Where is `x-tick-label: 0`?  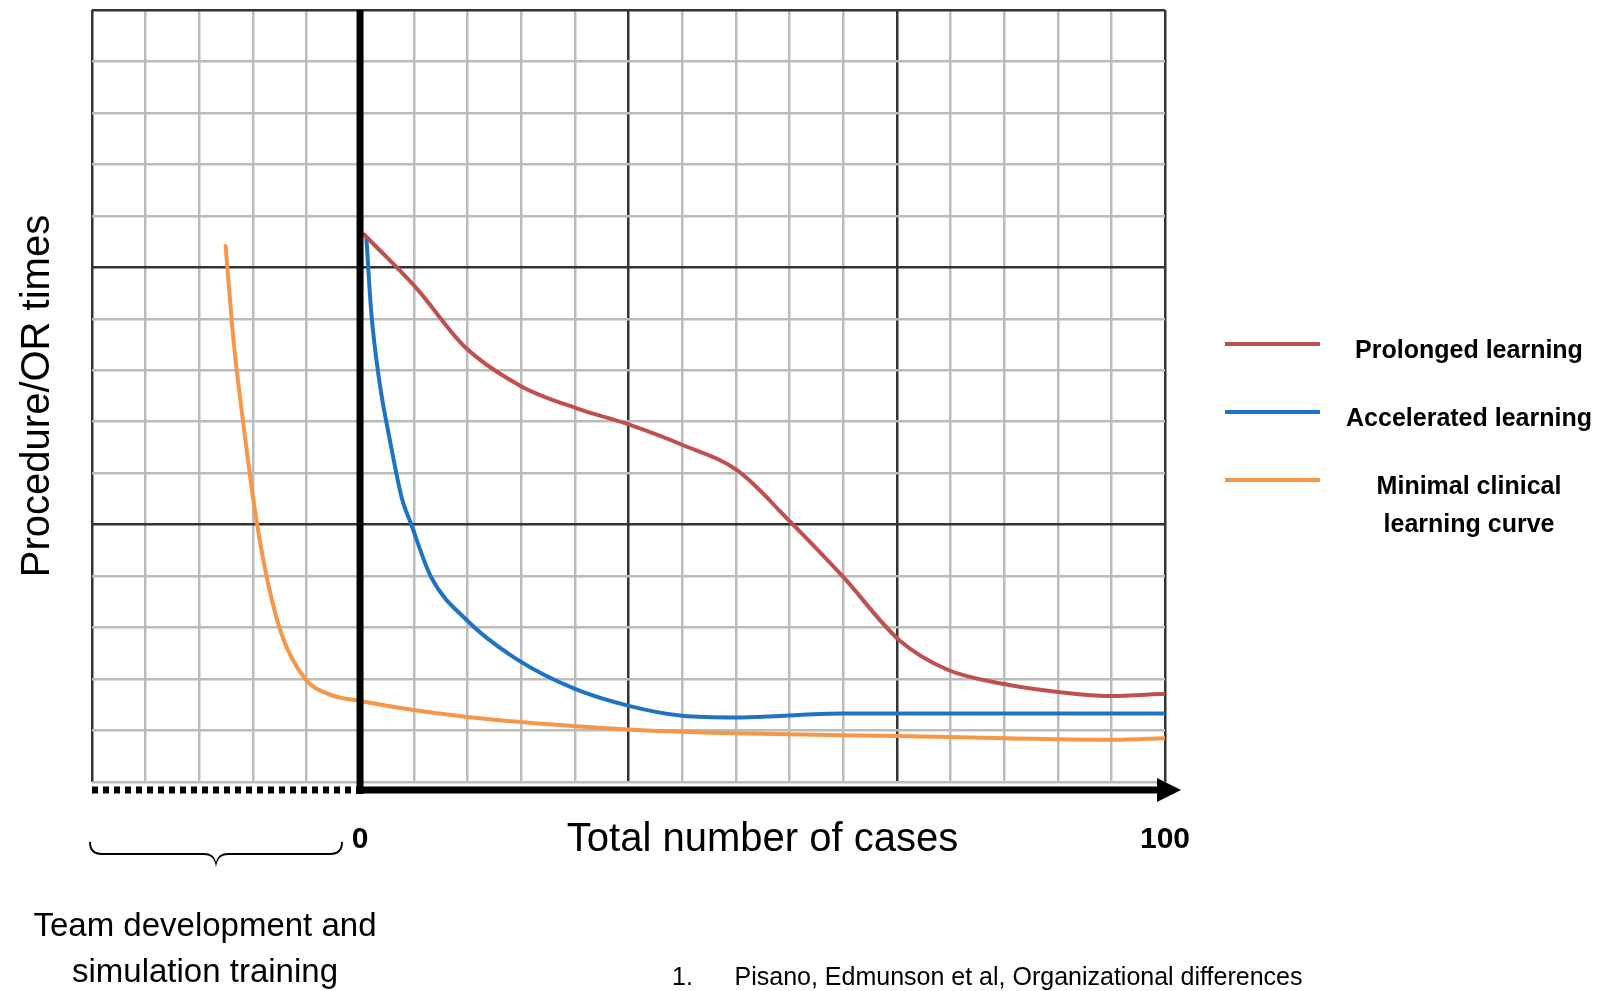 x-tick-label: 0 is located at coordinates (360, 838).